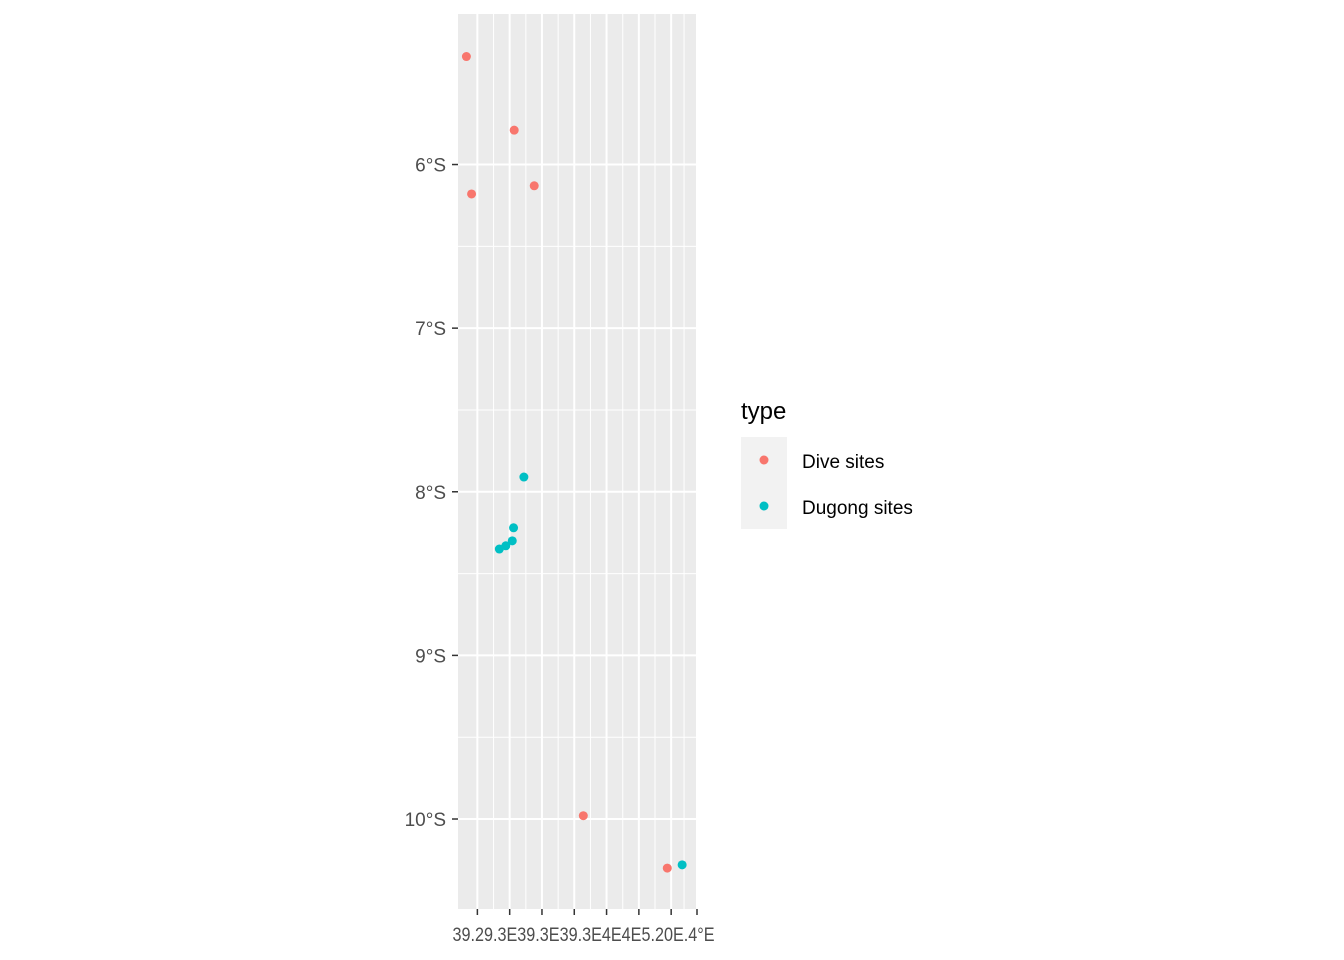  I want to click on data-points, so click(574, 462).